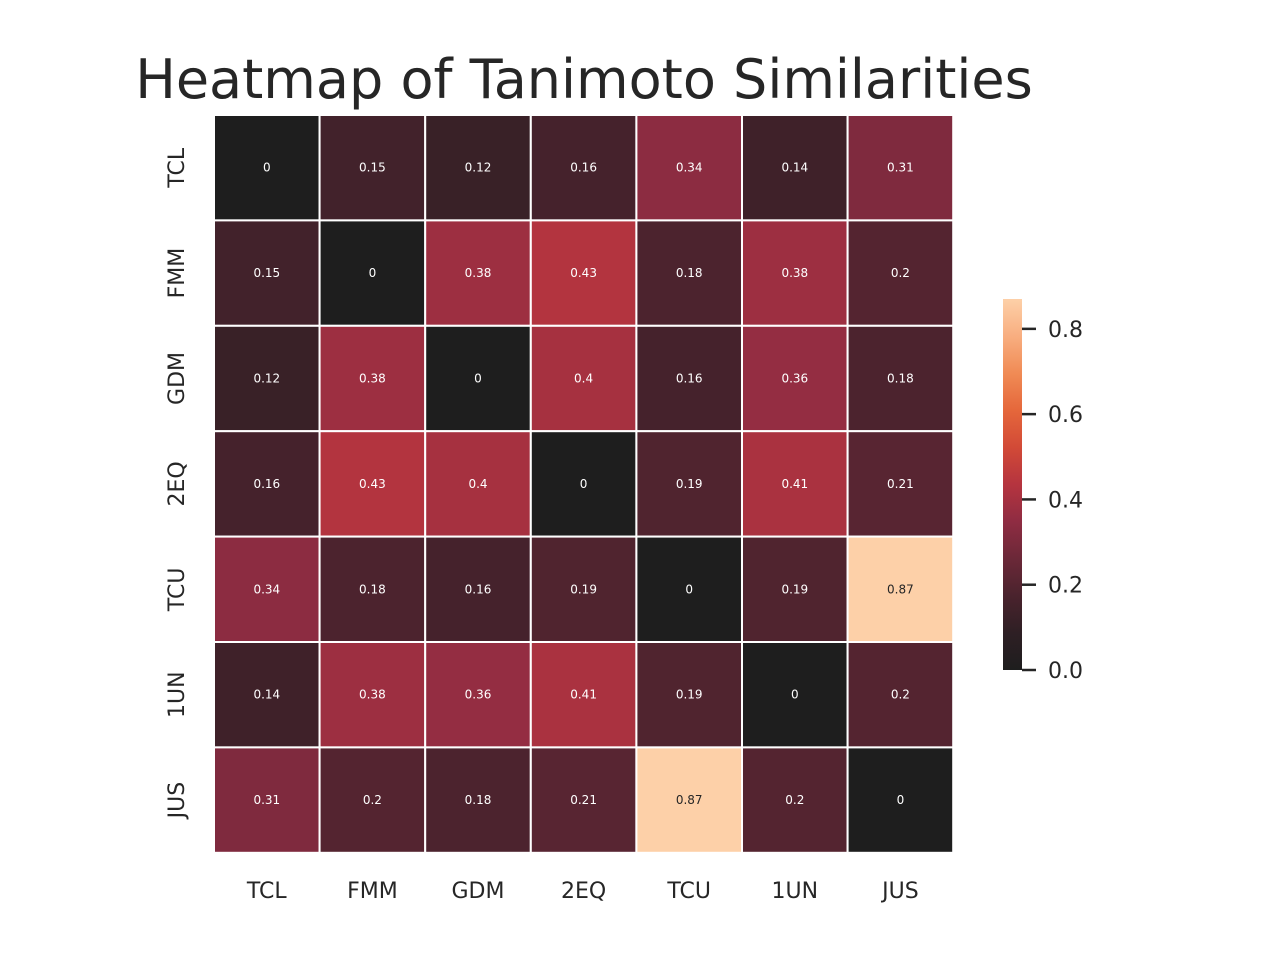  I want to click on row-tick-label: GDM, so click(177, 378).